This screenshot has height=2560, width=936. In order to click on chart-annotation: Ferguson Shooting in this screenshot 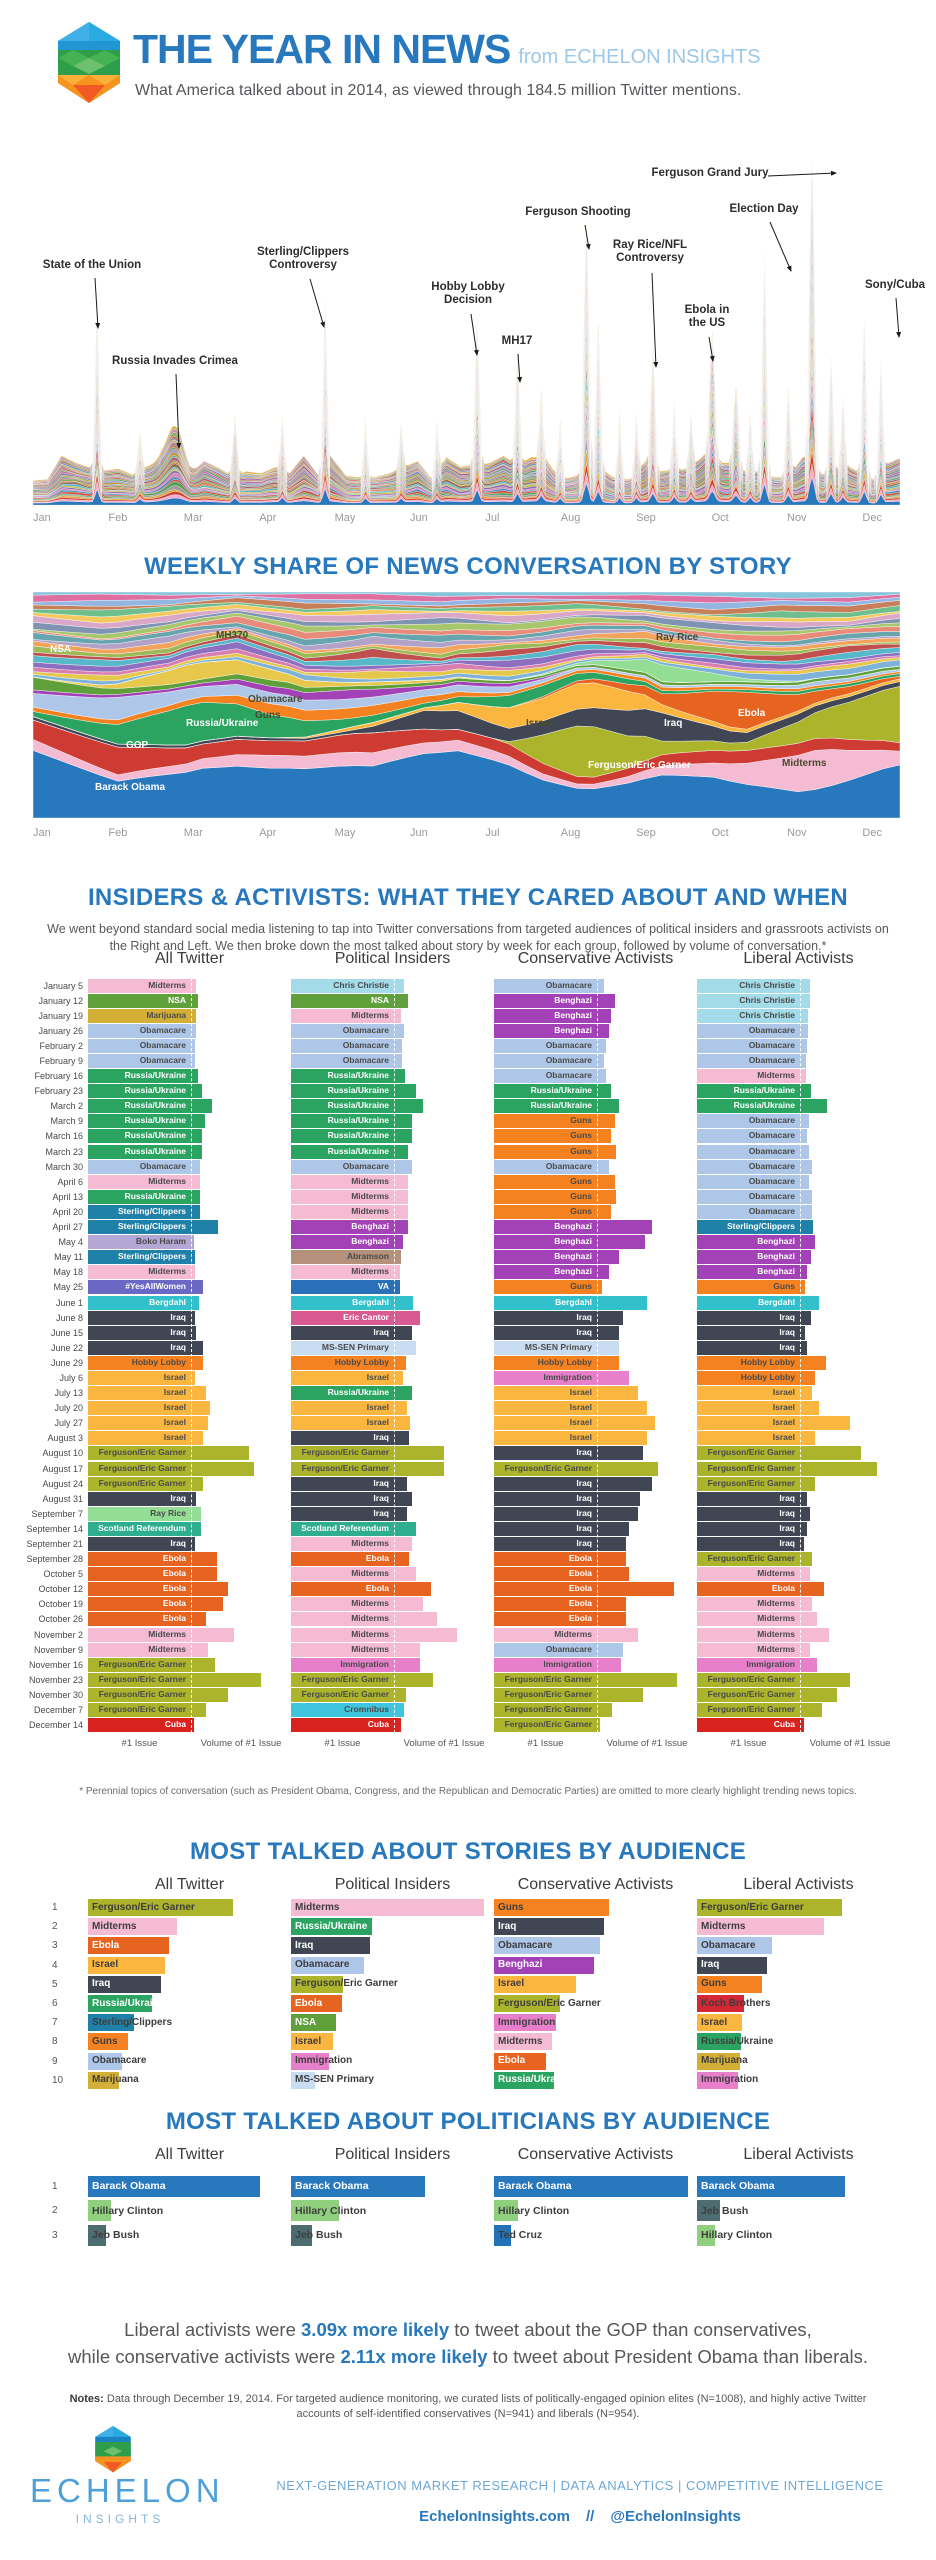, I will do `click(577, 212)`.